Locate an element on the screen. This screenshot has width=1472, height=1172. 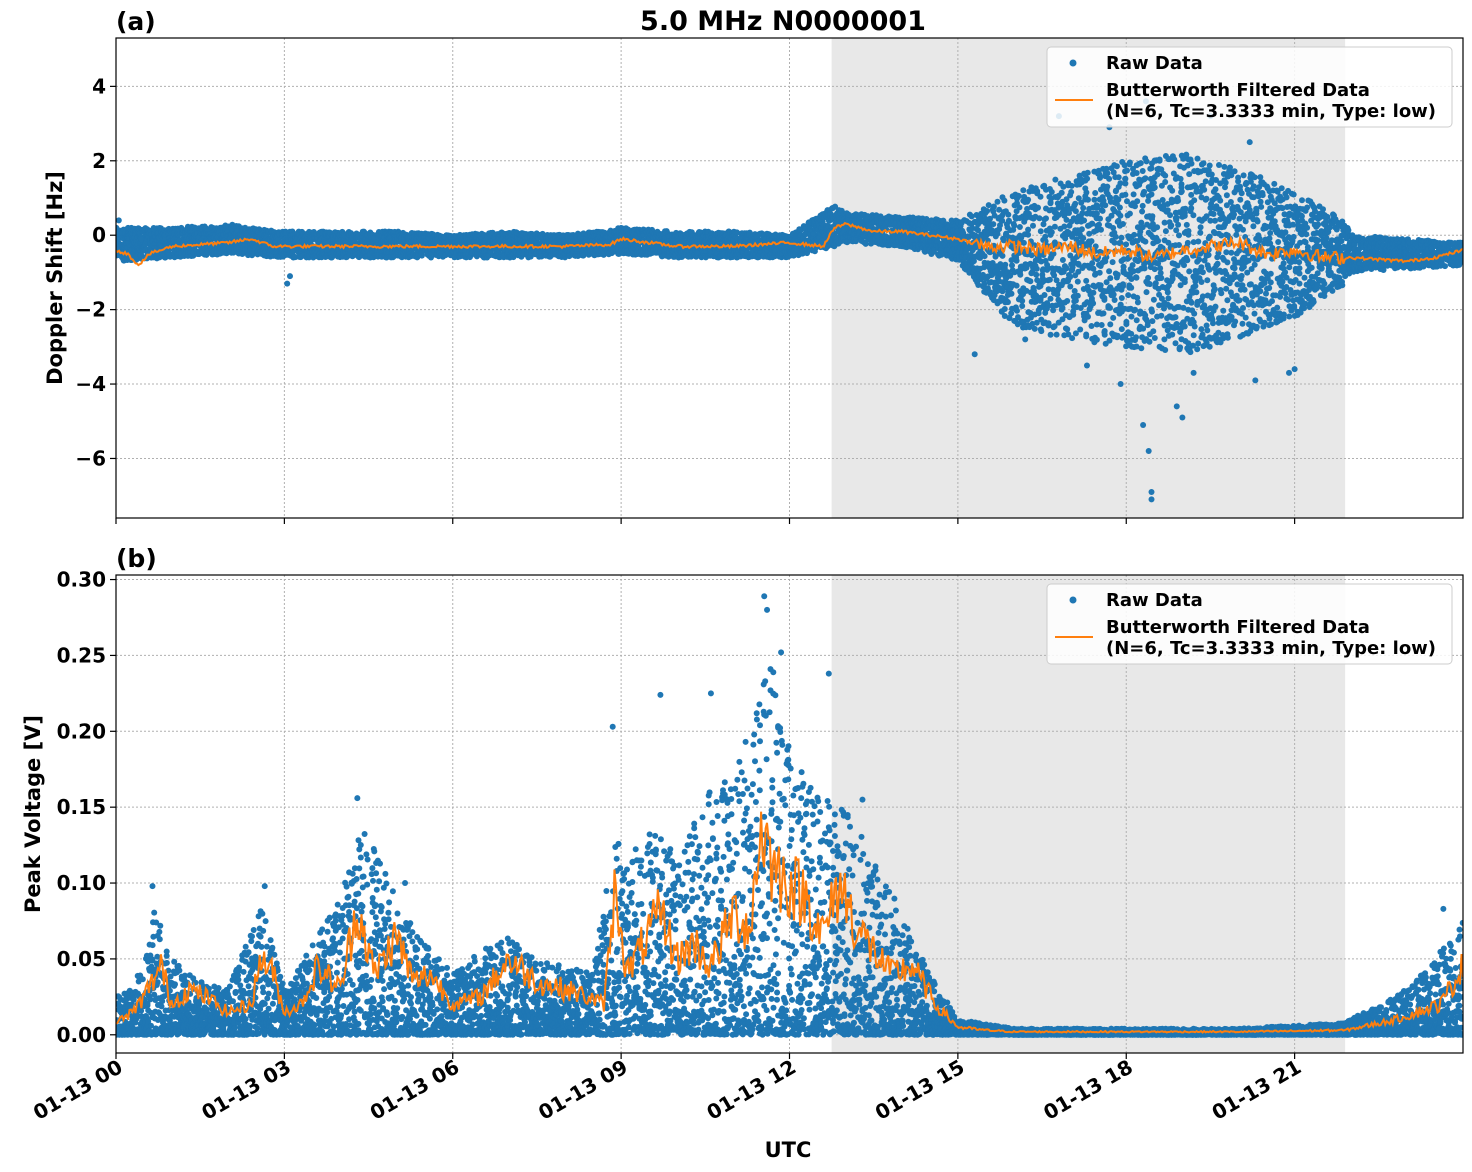
panel-a-label: (a) is located at coordinates (136, 21).